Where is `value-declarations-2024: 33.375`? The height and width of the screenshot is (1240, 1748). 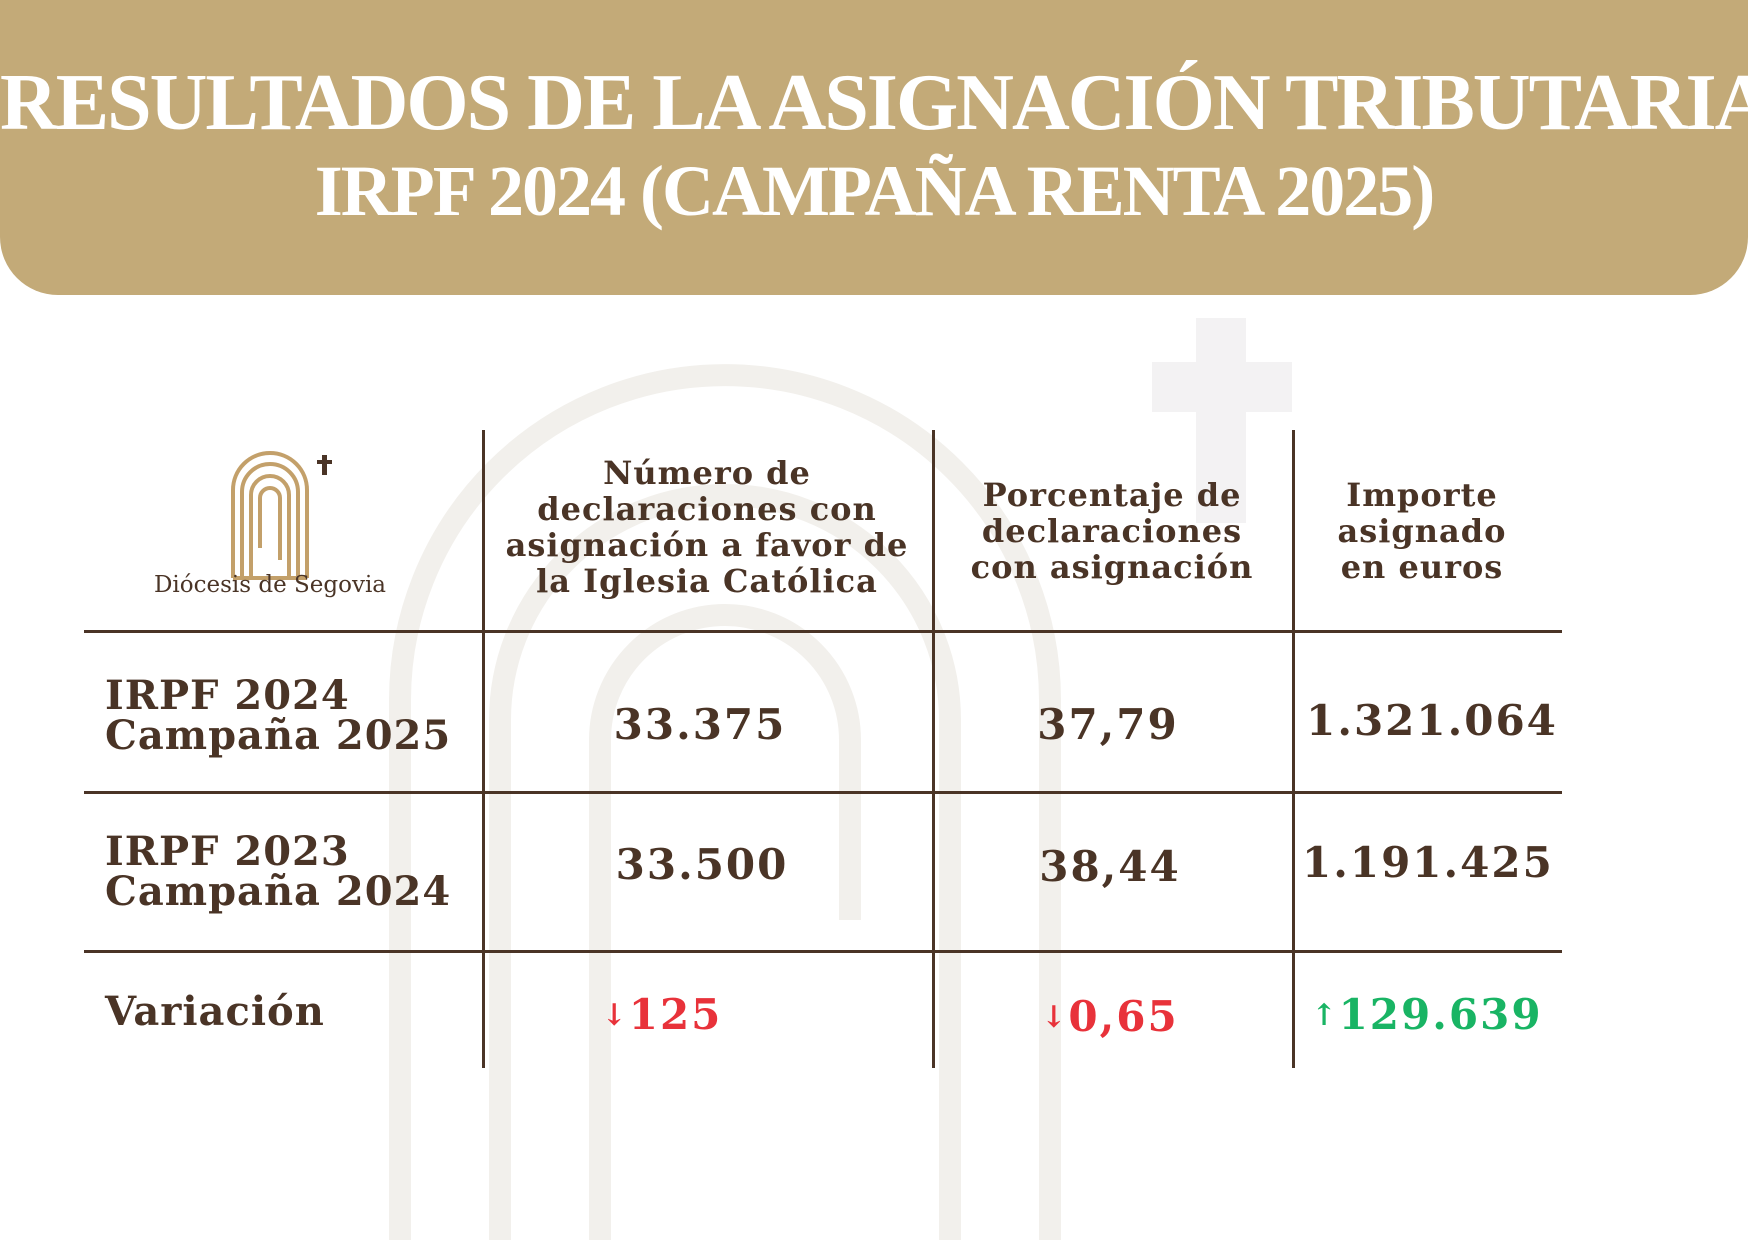
value-declarations-2024: 33.375 is located at coordinates (700, 724).